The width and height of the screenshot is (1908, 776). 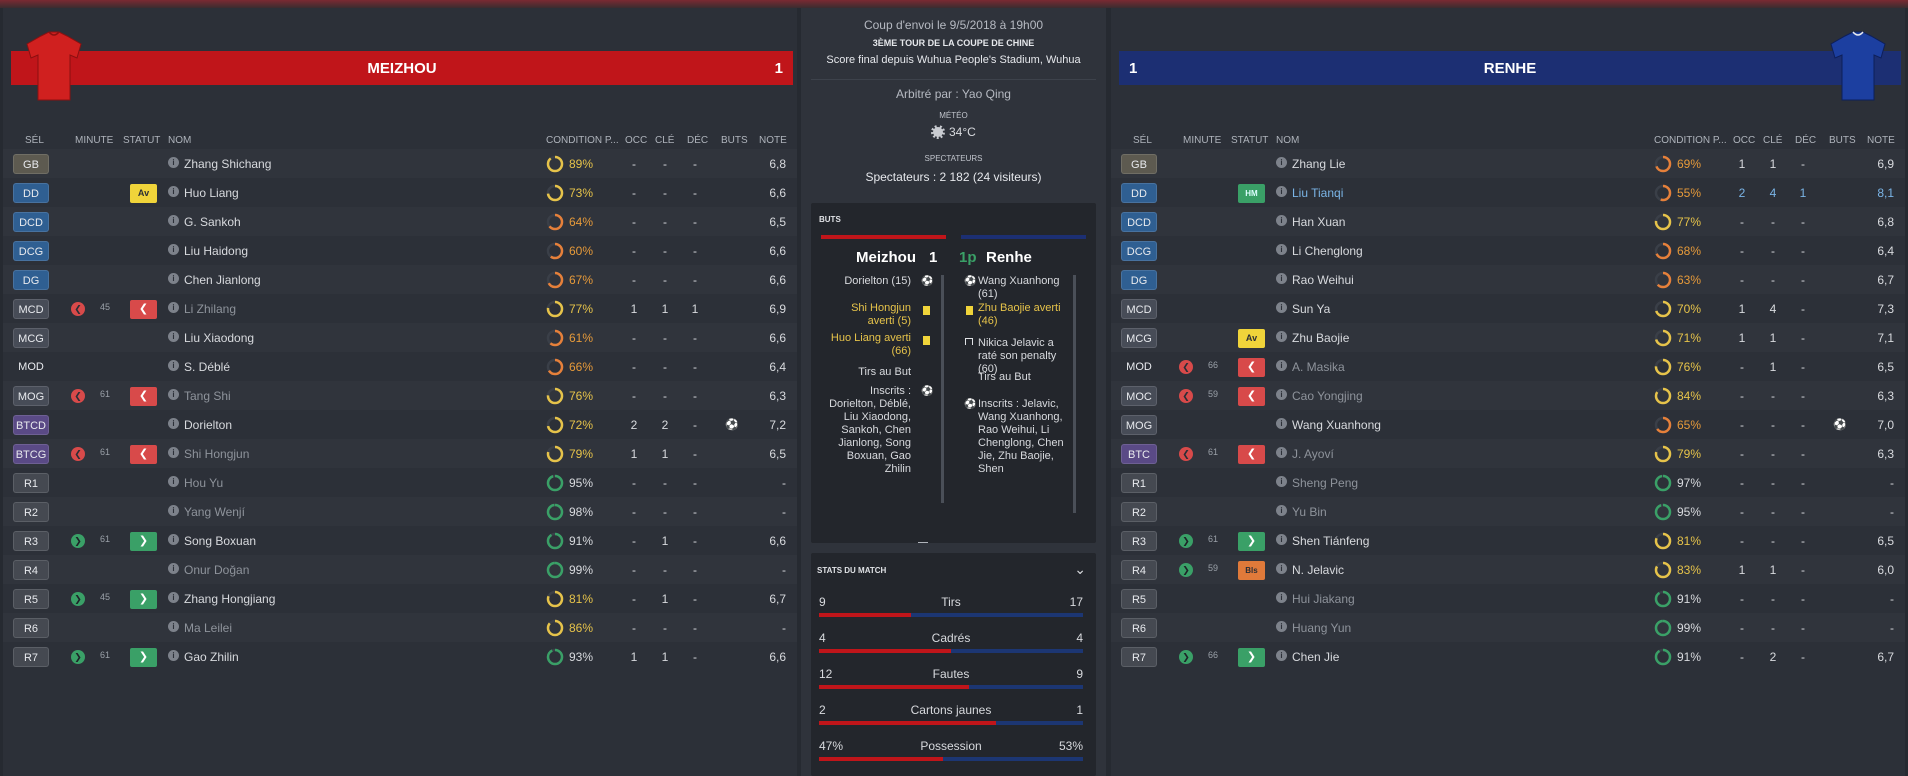 What do you see at coordinates (1139, 657) in the screenshot?
I see `position-badge: R7` at bounding box center [1139, 657].